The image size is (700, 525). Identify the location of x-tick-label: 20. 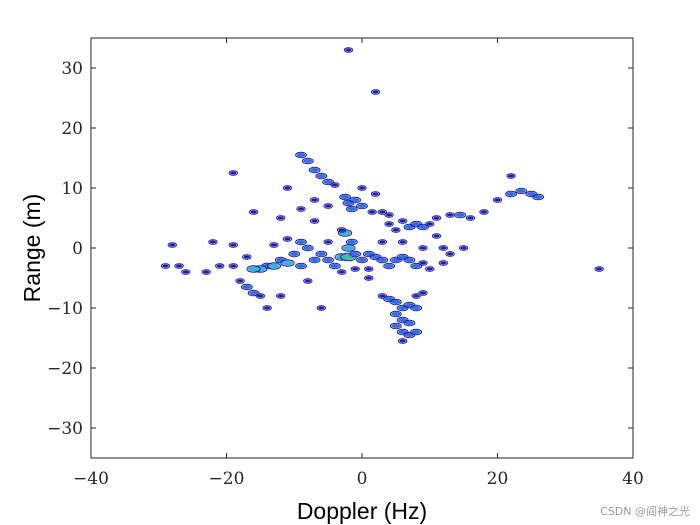
(498, 479).